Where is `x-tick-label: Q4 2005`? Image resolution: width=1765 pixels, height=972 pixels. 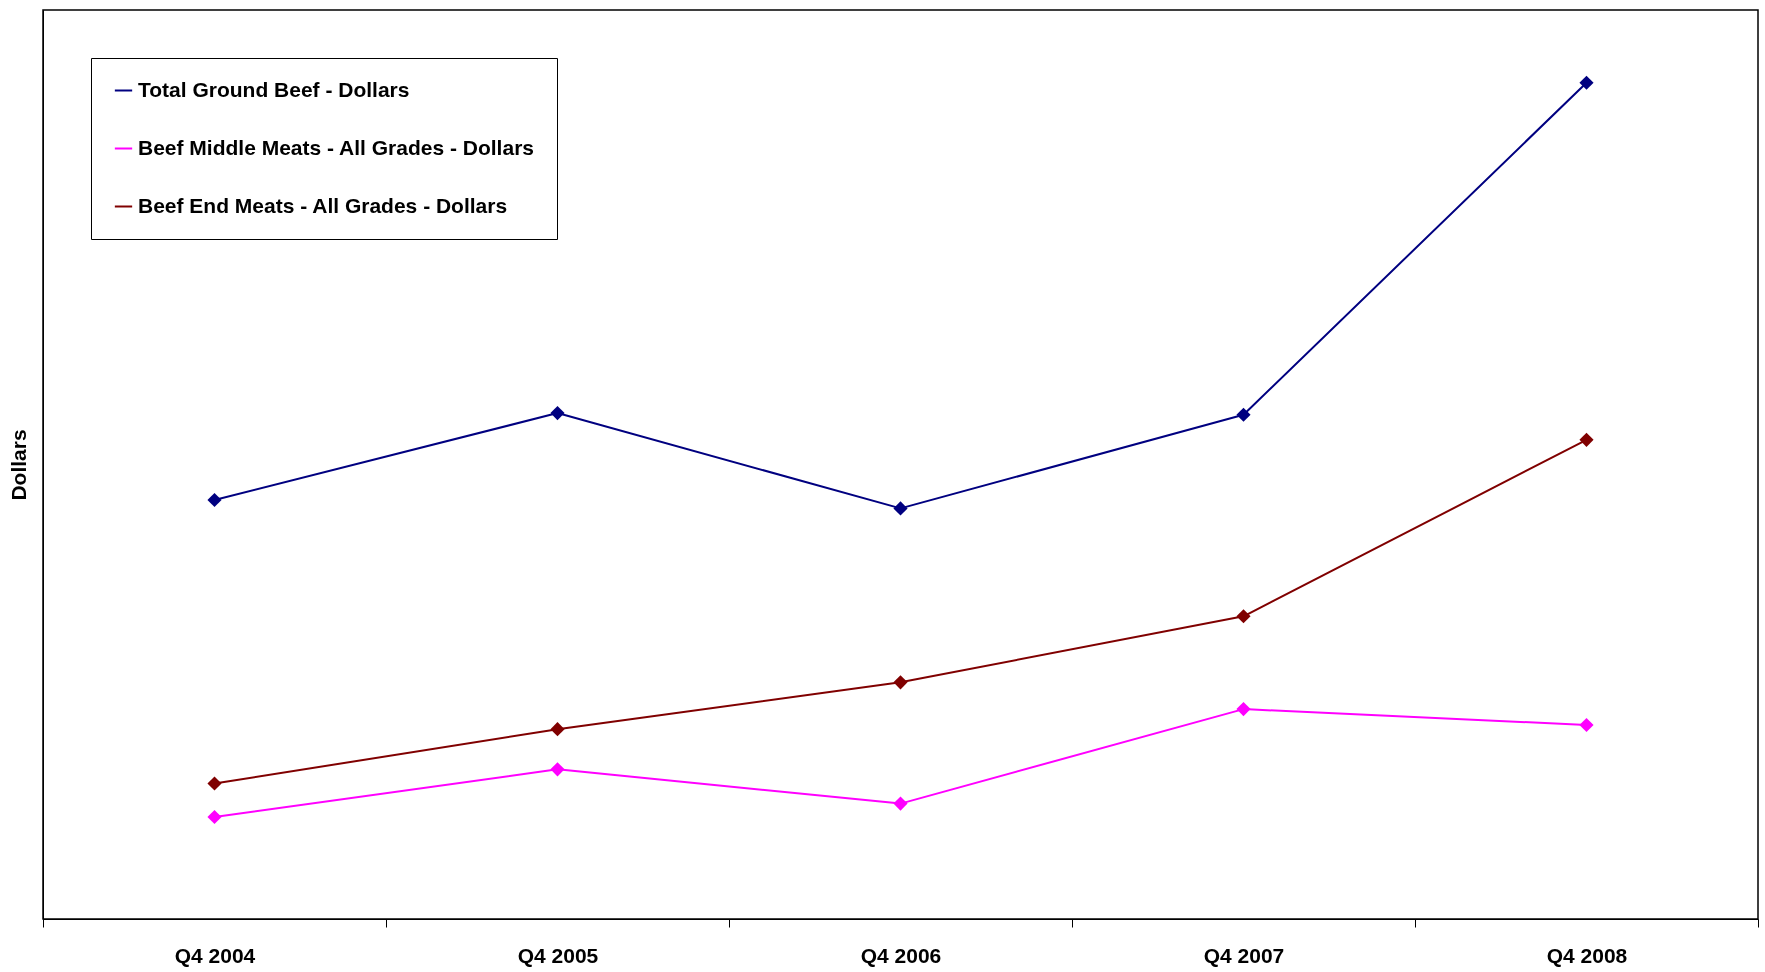
x-tick-label: Q4 2005 is located at coordinates (558, 955).